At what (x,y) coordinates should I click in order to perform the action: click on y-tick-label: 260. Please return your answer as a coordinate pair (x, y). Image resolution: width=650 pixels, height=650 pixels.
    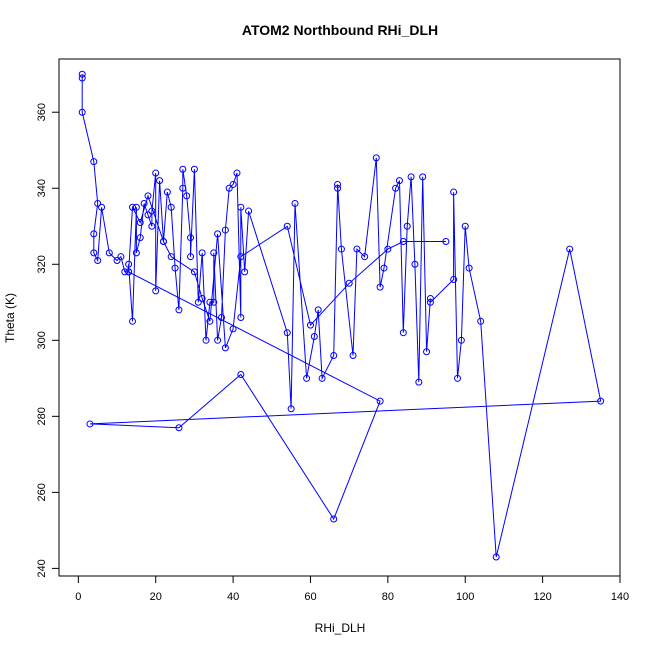
    Looking at the image, I should click on (42, 492).